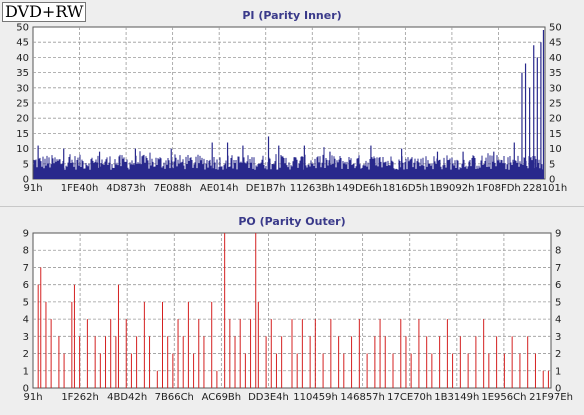 Image resolution: width=584 pixels, height=415 pixels. What do you see at coordinates (451, 188) in the screenshot?
I see `x-tick-label: 1B9092h` at bounding box center [451, 188].